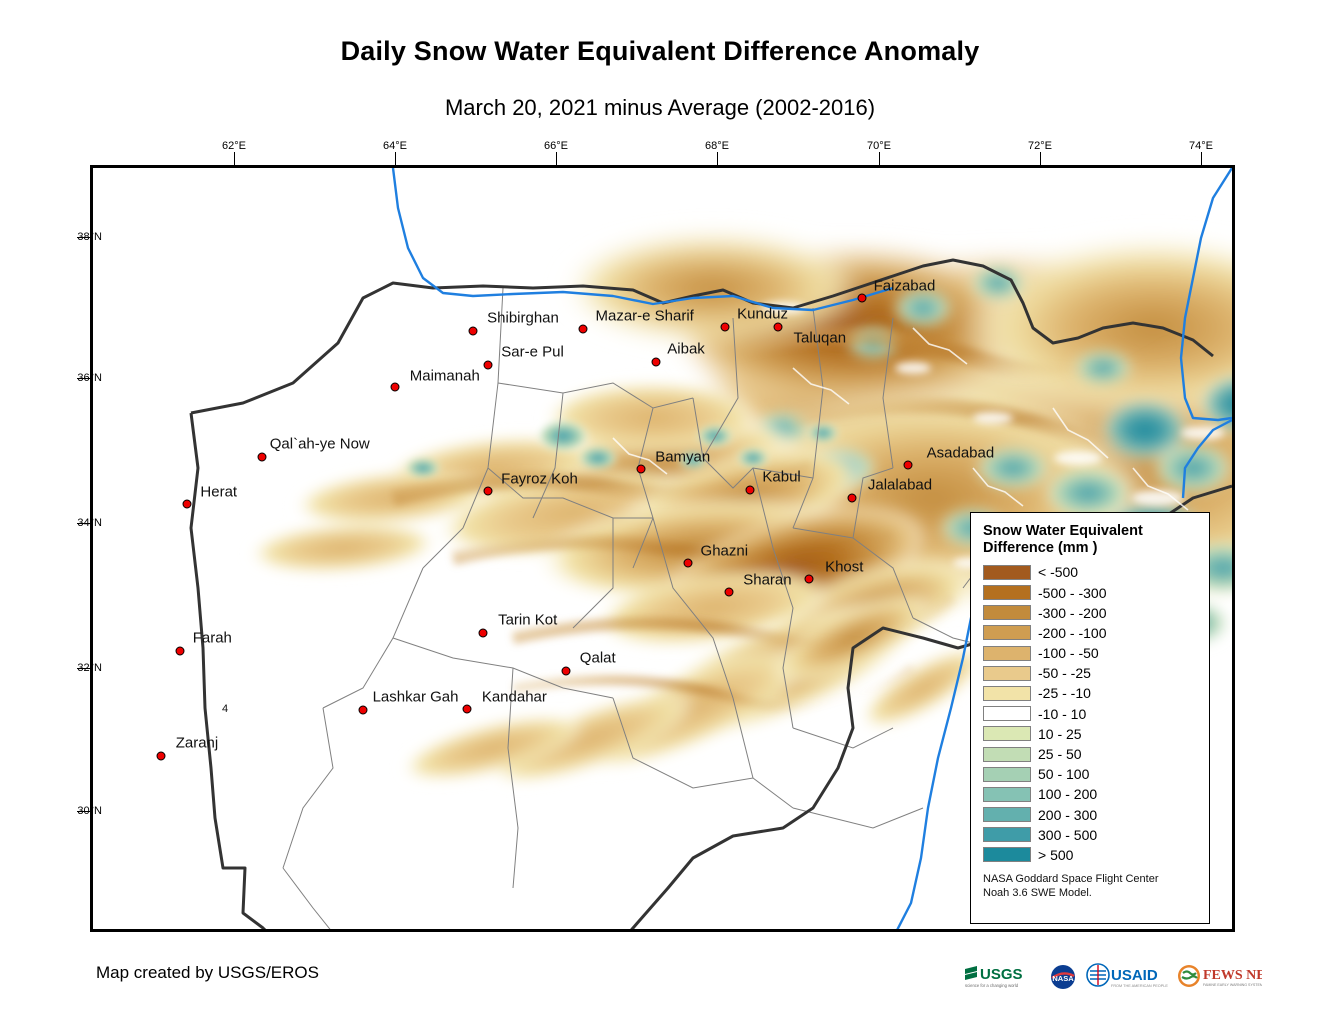  What do you see at coordinates (1139, 986) in the screenshot?
I see `svg-text: FROM THE AMERICAN PEOPLE` at bounding box center [1139, 986].